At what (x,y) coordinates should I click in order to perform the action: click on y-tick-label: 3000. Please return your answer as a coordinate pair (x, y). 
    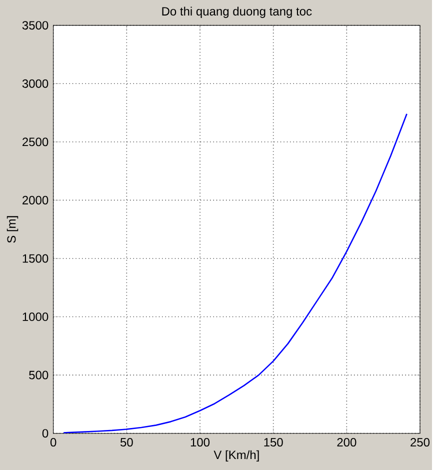
    Looking at the image, I should click on (35, 83).